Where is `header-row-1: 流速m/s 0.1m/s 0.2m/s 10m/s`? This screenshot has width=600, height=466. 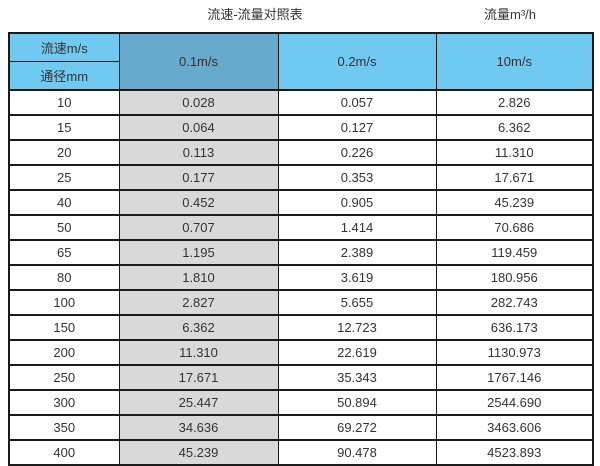
header-row-1: 流速m/s 0.1m/s 0.2m/s 10m/s is located at coordinates (300, 61).